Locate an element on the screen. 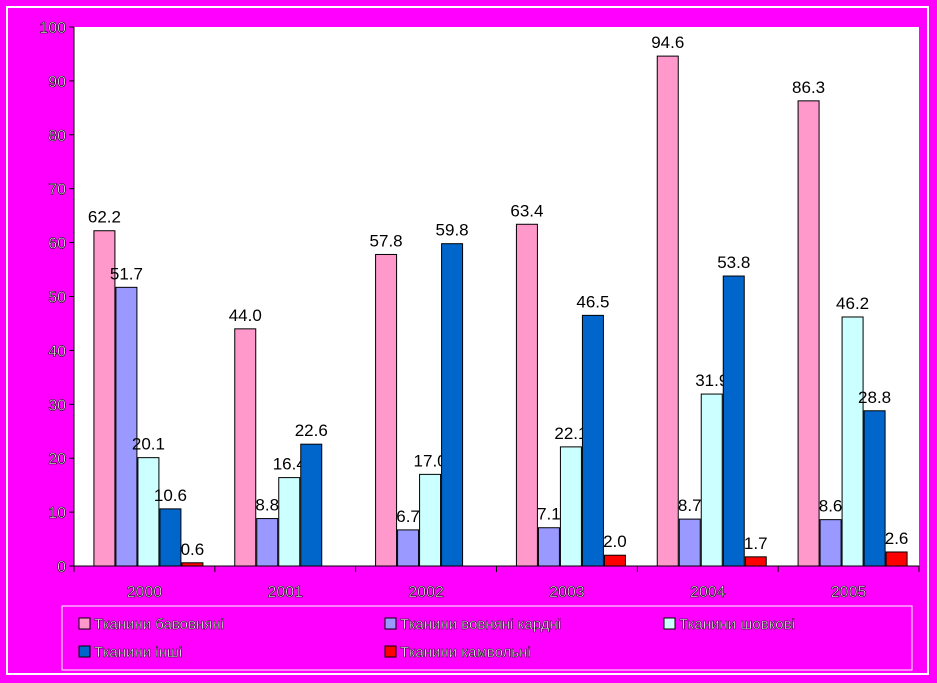 The height and width of the screenshot is (683, 937). data-label: 22.6 is located at coordinates (311, 430).